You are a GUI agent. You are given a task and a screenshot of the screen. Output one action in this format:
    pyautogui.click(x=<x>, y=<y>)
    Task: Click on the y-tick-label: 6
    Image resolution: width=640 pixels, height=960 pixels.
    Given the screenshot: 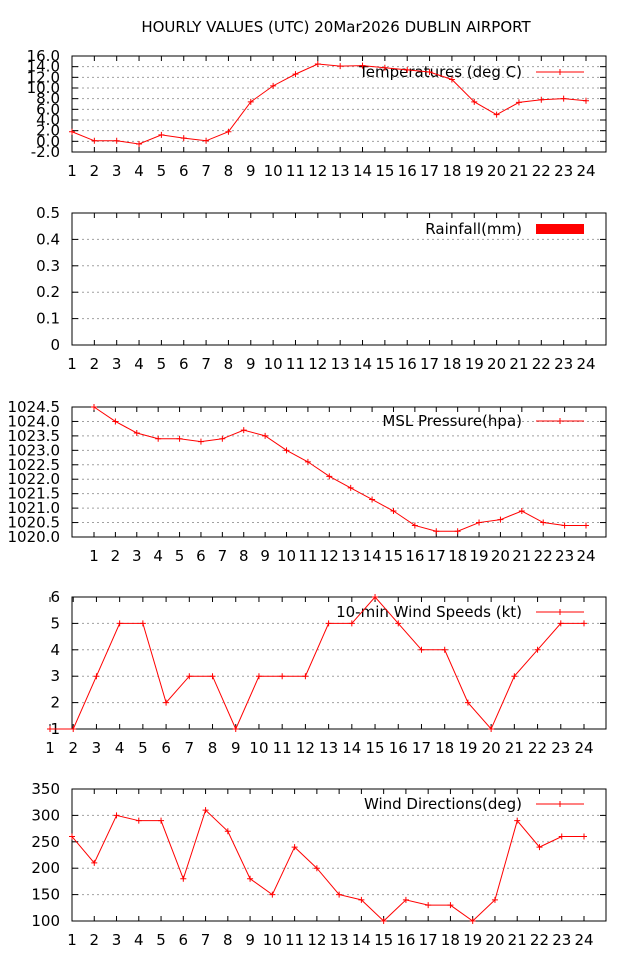 What is the action you would take?
    pyautogui.click(x=55, y=597)
    